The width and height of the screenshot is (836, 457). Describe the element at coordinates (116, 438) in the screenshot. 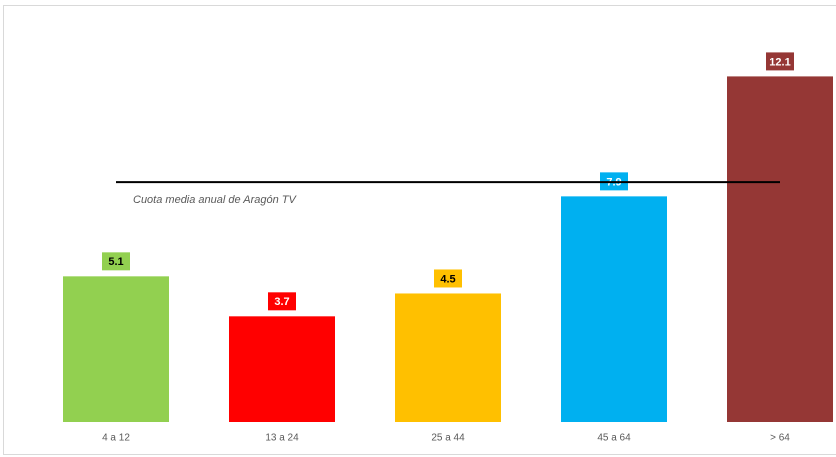

I see `x-tick-label: 4 a 12` at that location.